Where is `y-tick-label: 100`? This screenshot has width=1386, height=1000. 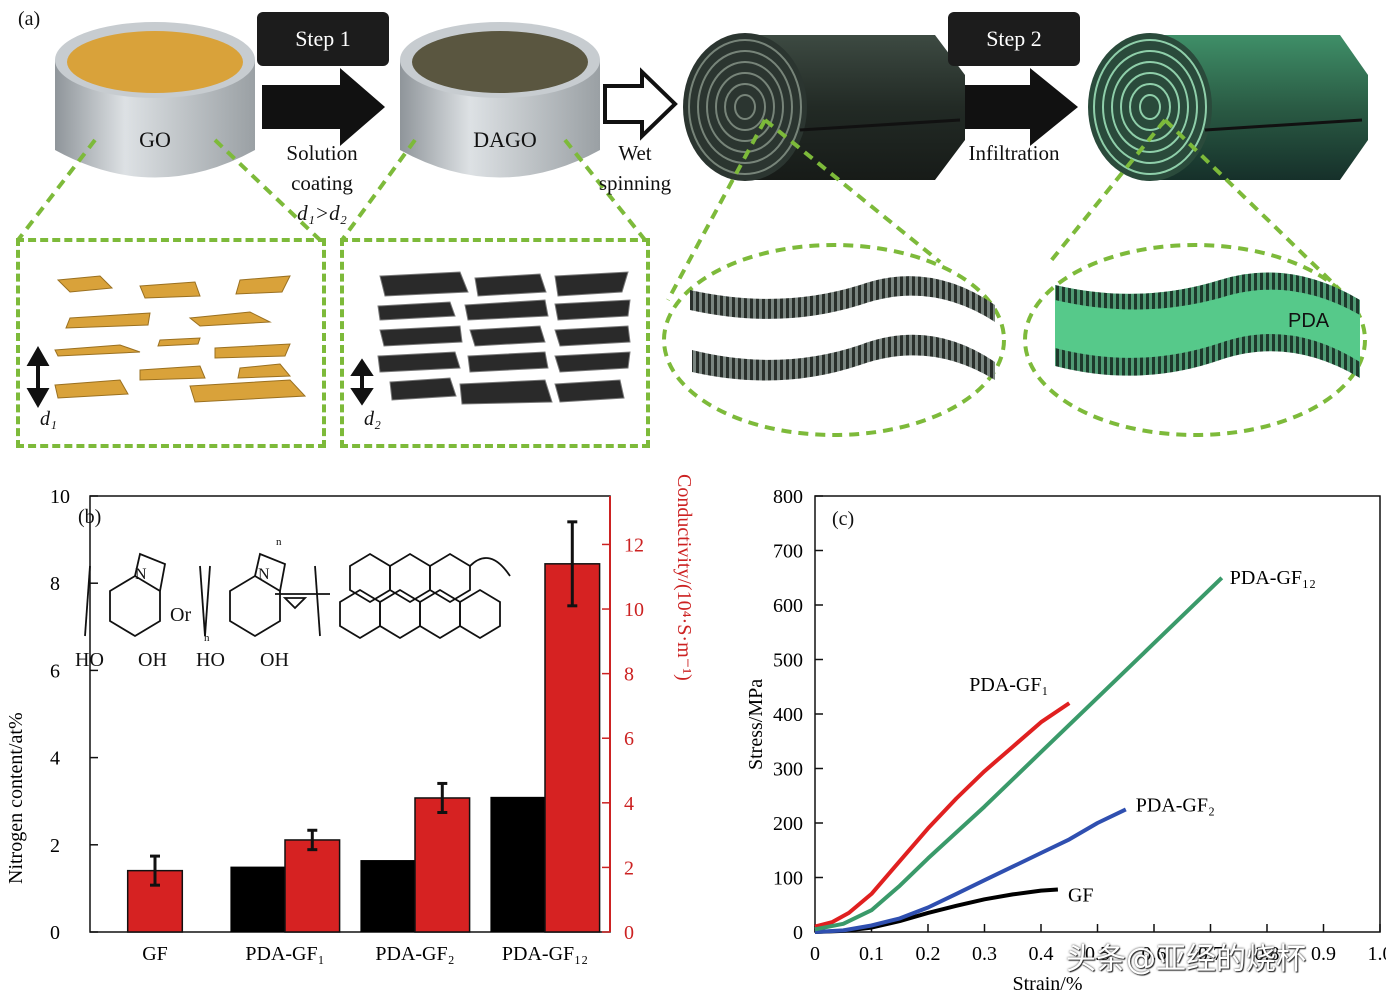
y-tick-label: 100 is located at coordinates (788, 879).